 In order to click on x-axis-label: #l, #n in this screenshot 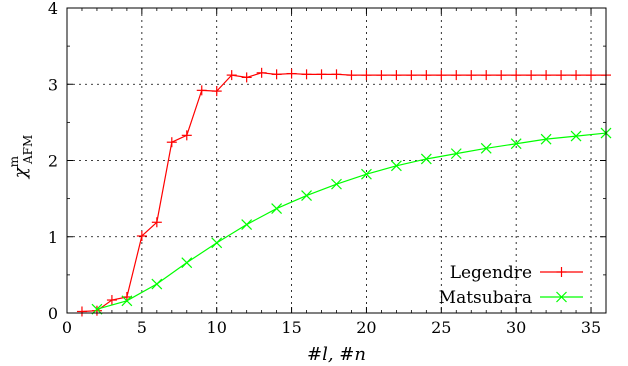, I will do `click(336, 354)`.